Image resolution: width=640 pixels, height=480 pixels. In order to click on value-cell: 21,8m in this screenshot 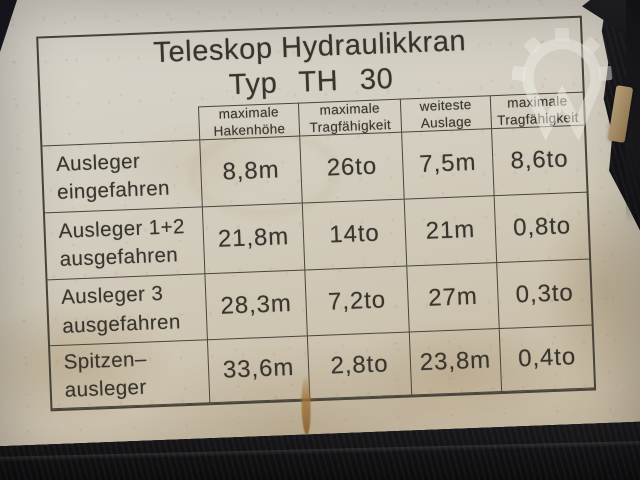, I will do `click(254, 239)`.